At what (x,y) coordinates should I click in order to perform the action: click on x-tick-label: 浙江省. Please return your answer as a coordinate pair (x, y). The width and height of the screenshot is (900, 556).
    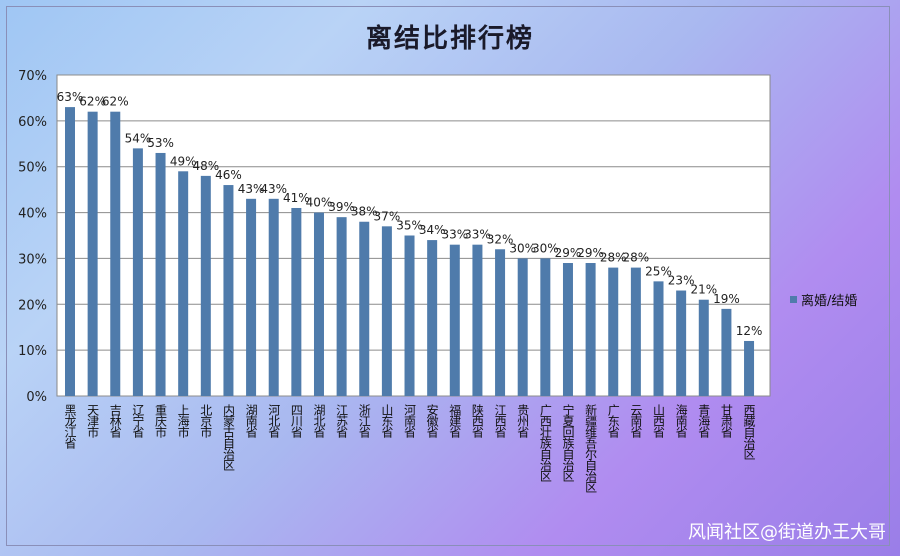
    Looking at the image, I should click on (364, 420).